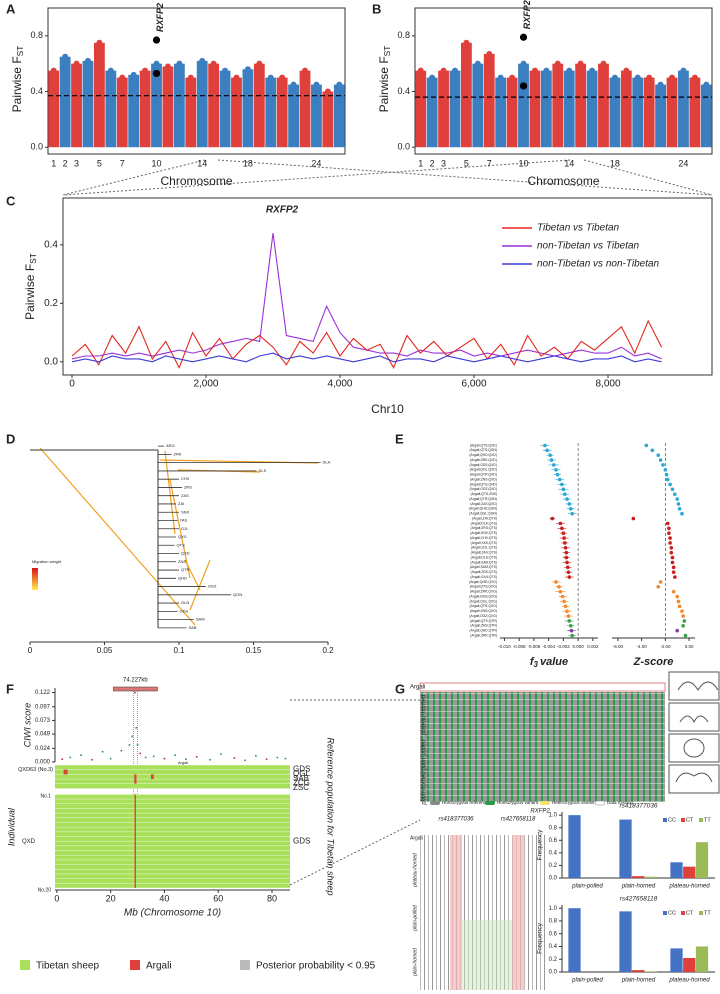 The height and width of the screenshot is (994, 720). What do you see at coordinates (653, 662) in the screenshot?
I see `x2-axis-label: Z-score` at bounding box center [653, 662].